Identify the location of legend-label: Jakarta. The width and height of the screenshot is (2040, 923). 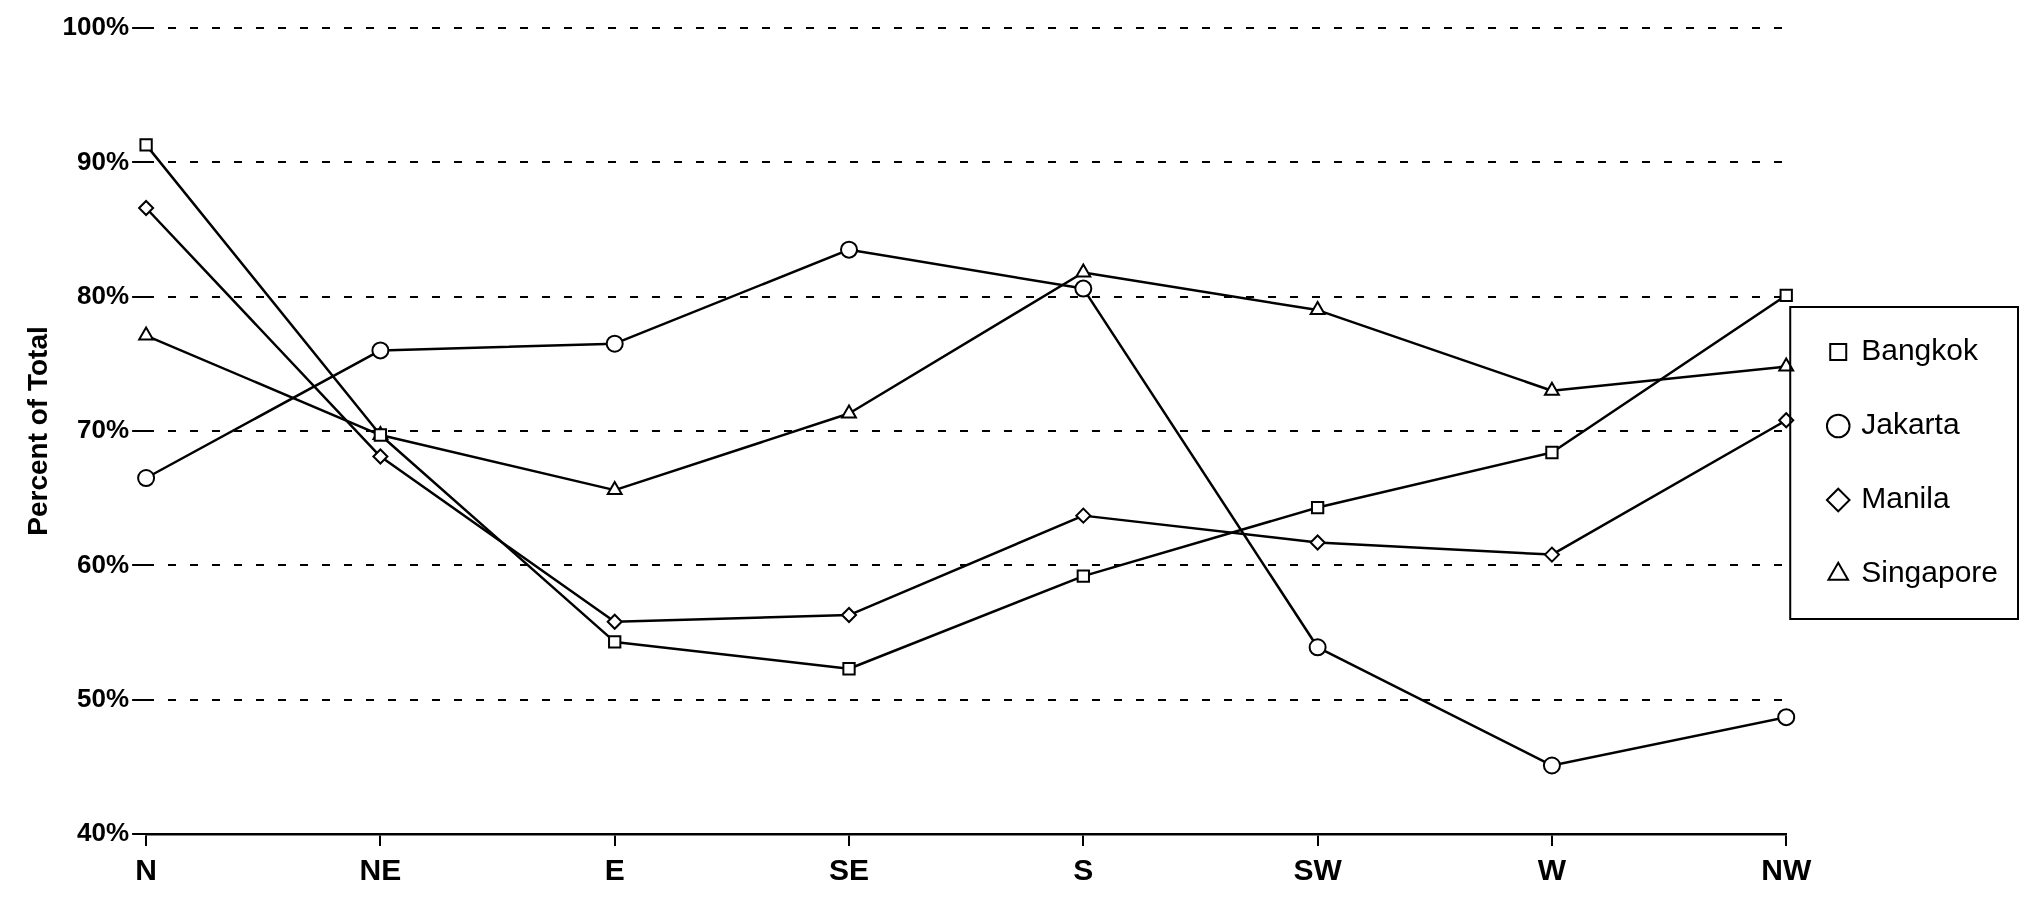
(1910, 424).